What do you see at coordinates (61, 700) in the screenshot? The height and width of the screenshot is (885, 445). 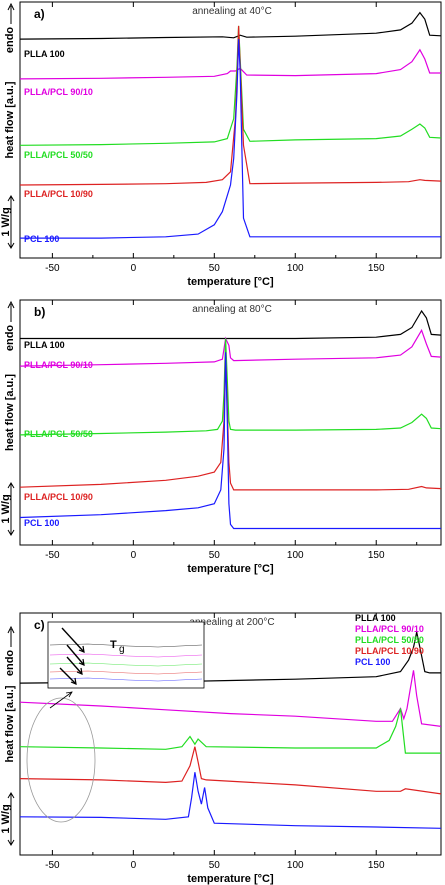 I see `inset-pointer-arrow` at bounding box center [61, 700].